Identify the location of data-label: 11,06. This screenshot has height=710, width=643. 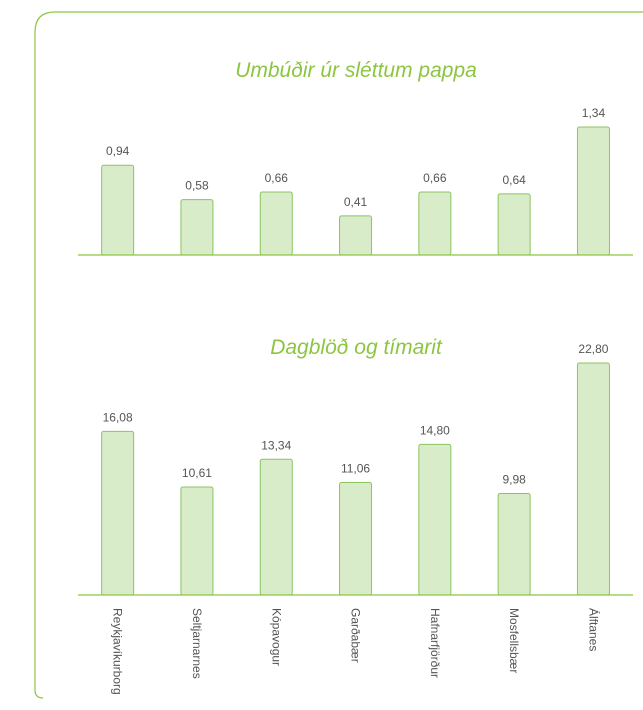
(355, 468).